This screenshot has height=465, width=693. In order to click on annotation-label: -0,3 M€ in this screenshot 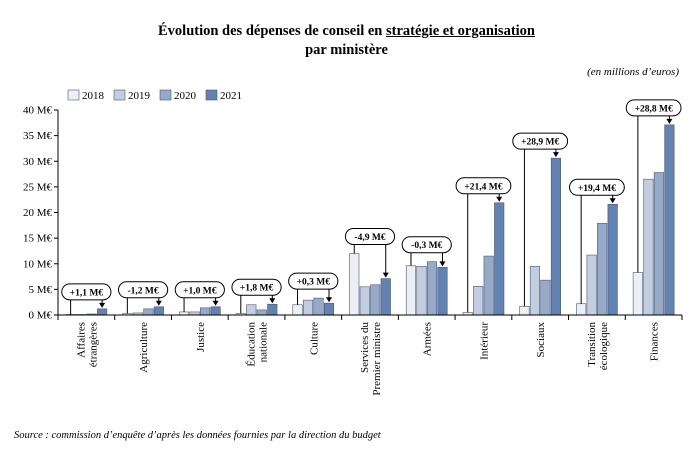, I will do `click(426, 246)`.